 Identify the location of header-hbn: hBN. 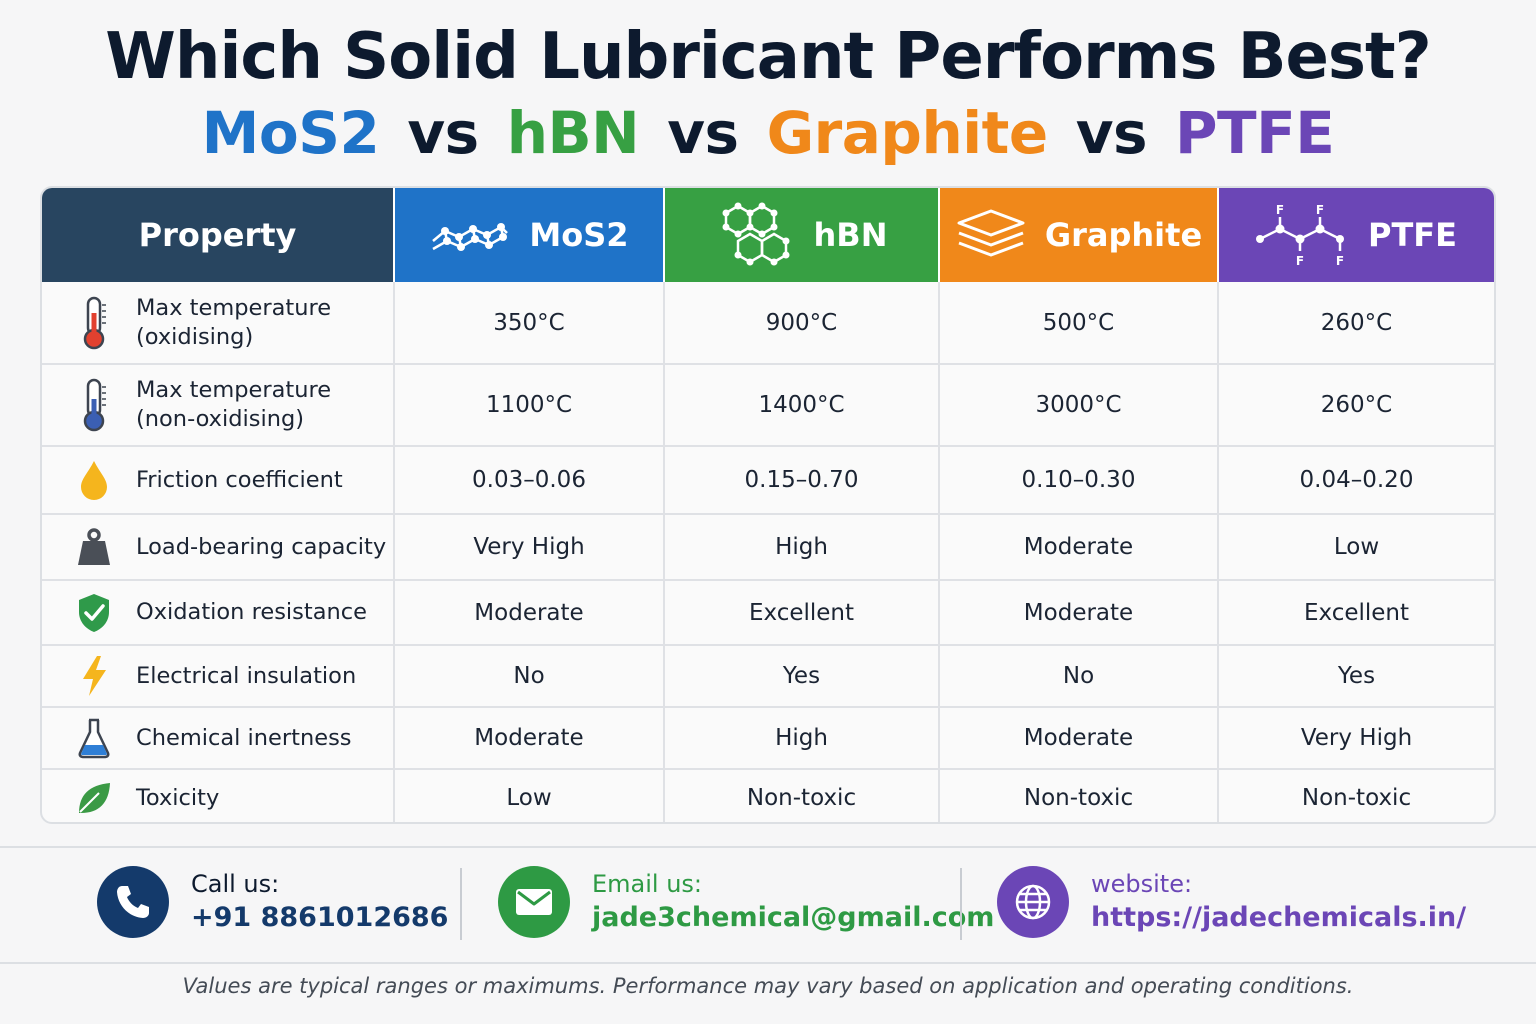
(802, 235).